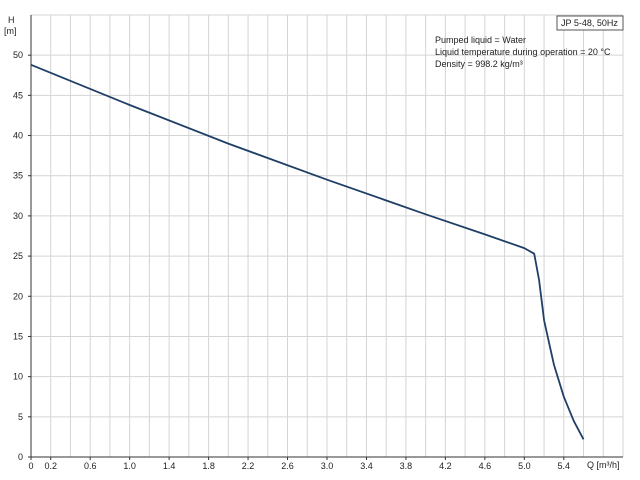 Image resolution: width=640 pixels, height=480 pixels. What do you see at coordinates (11, 20) in the screenshot?
I see `y-axis-label-h: H` at bounding box center [11, 20].